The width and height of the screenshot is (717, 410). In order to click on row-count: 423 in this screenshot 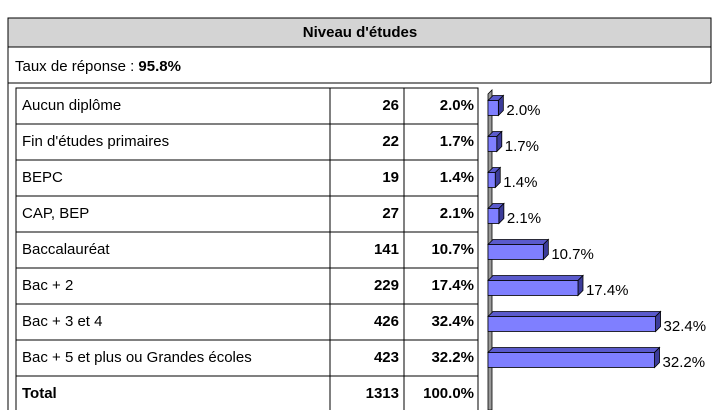, I will do `click(386, 357)`.